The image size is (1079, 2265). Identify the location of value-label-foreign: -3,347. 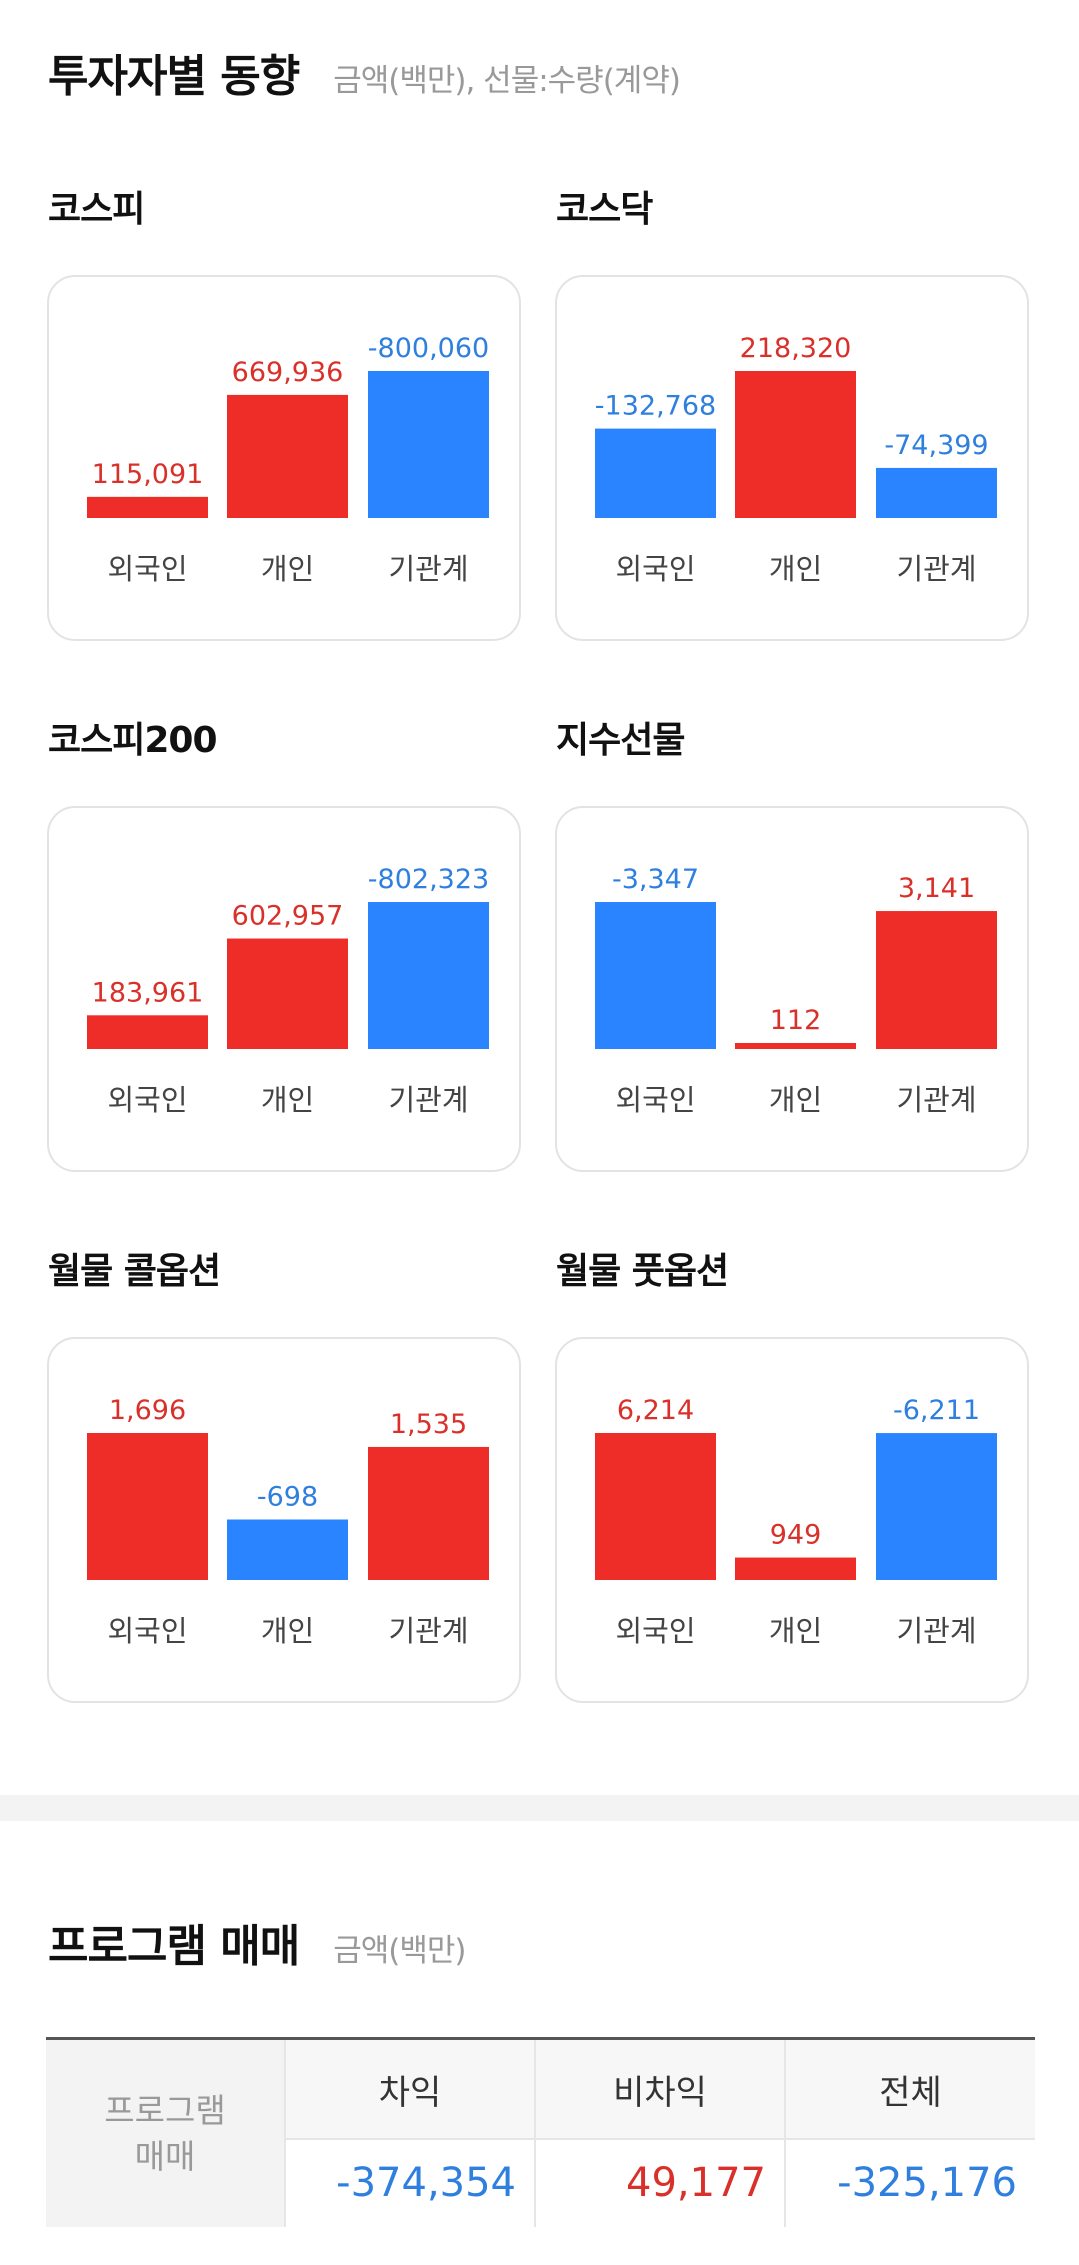
(655, 879).